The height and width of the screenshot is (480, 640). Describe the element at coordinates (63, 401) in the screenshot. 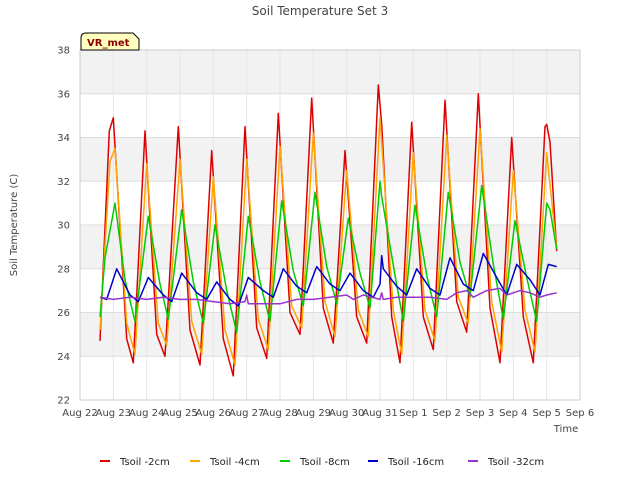

I see `y-tick-label: 22` at that location.